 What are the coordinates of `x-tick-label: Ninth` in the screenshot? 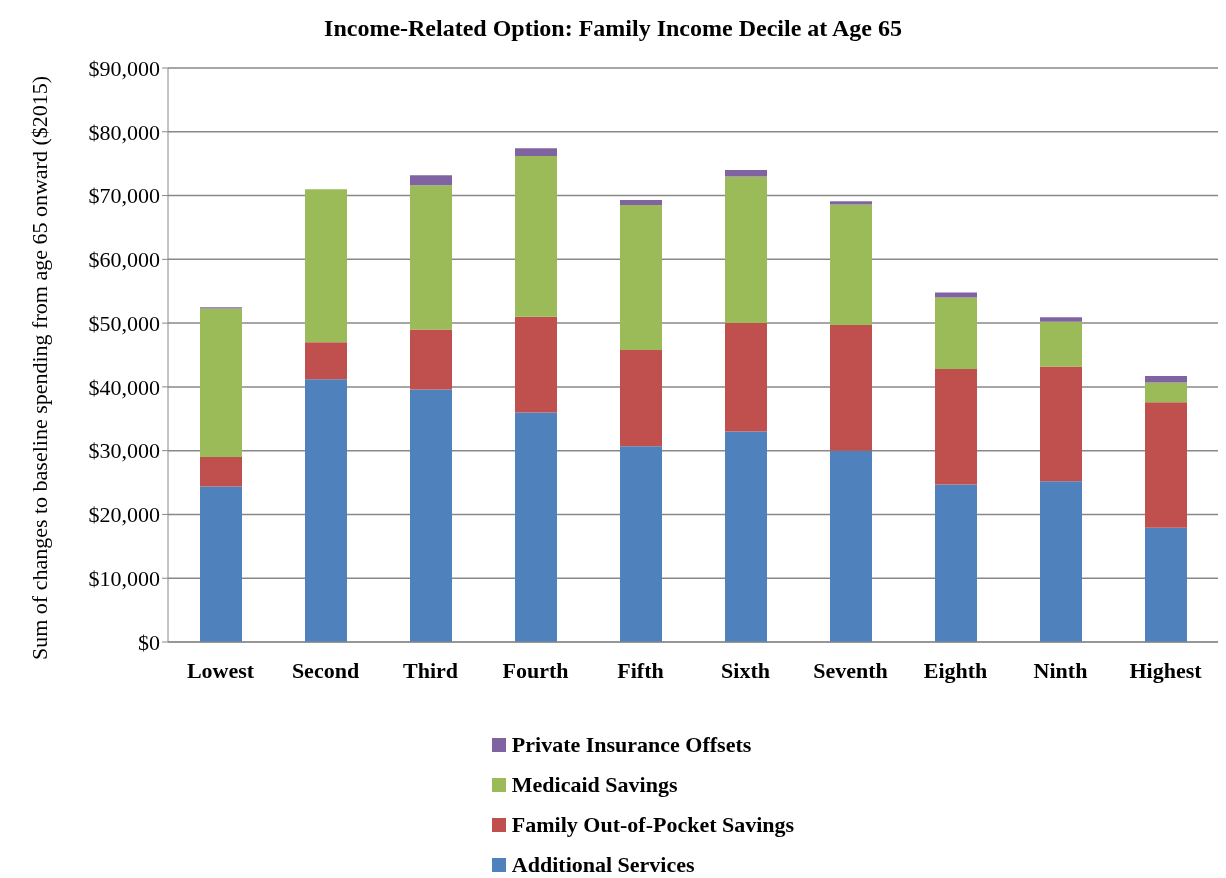 It's located at (1060, 670).